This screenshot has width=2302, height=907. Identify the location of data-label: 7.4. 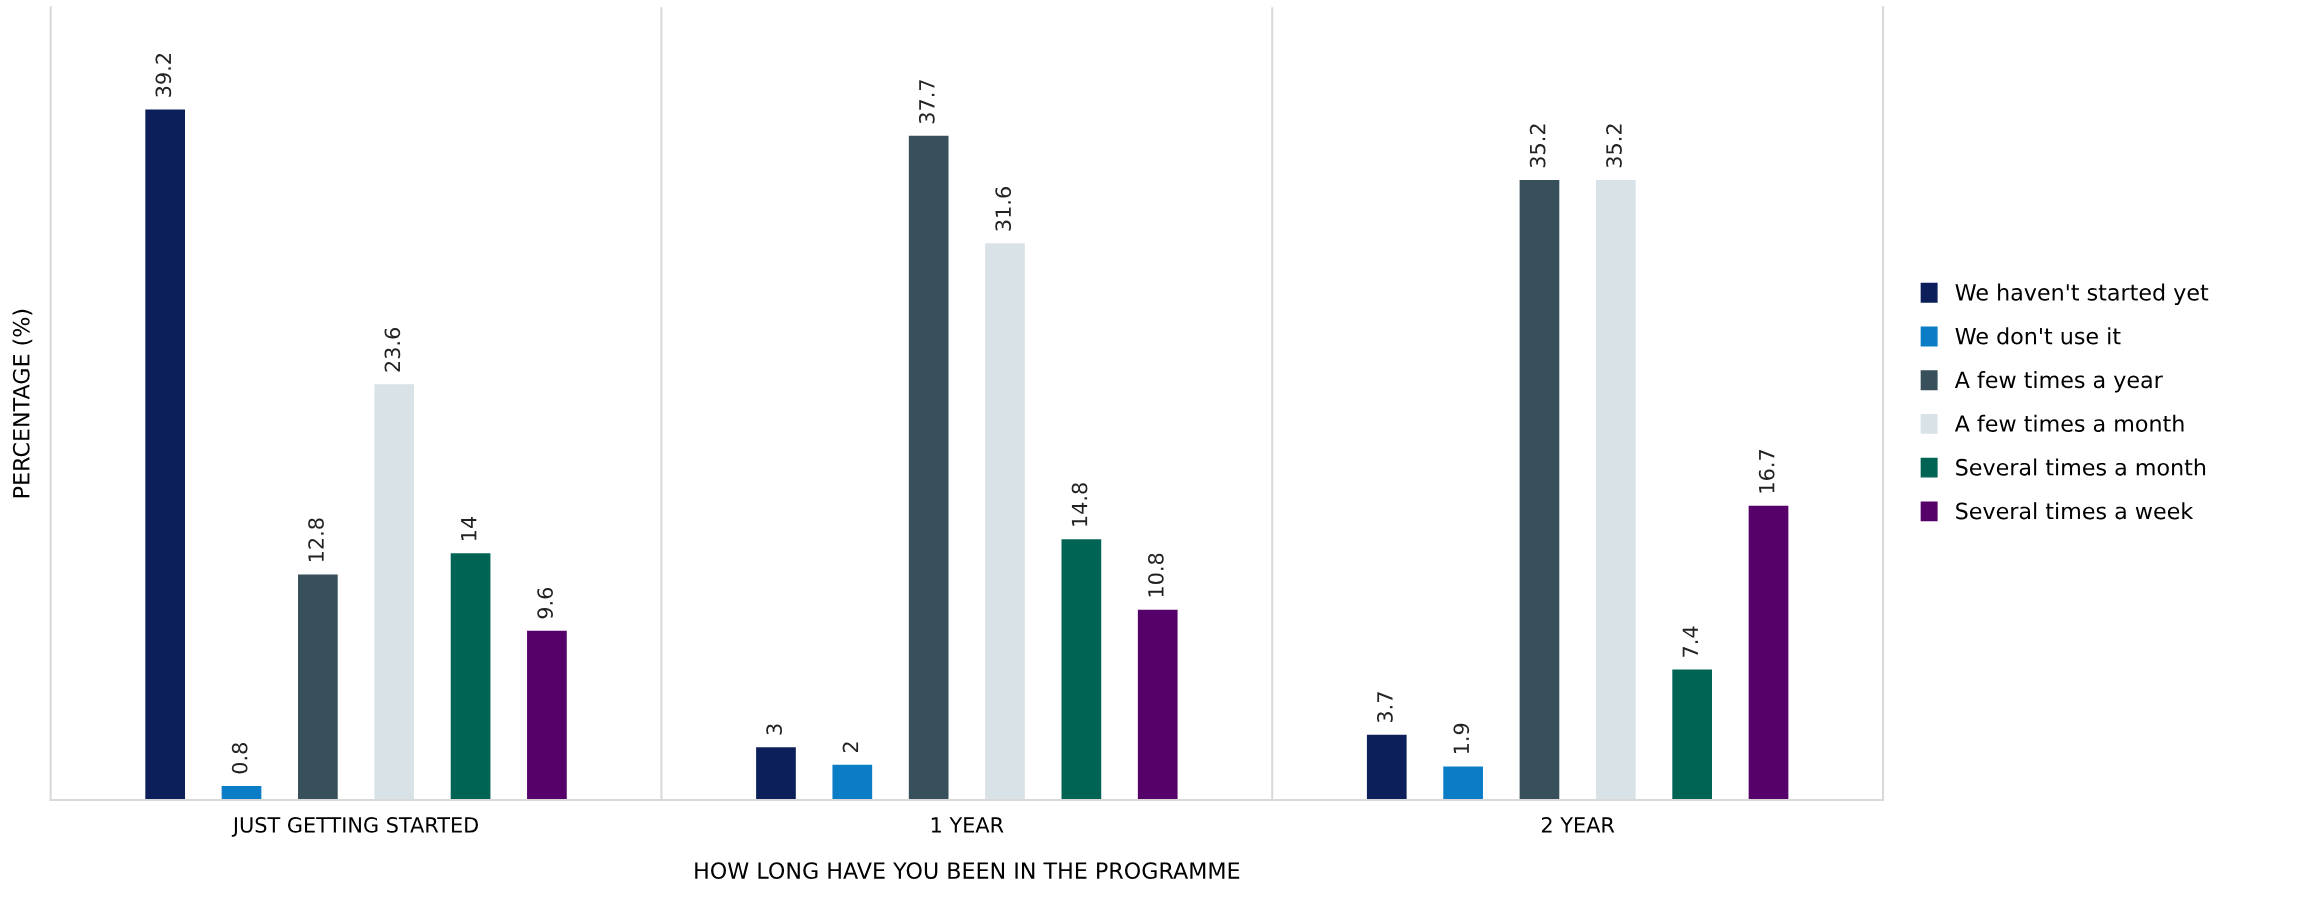
(1690, 641).